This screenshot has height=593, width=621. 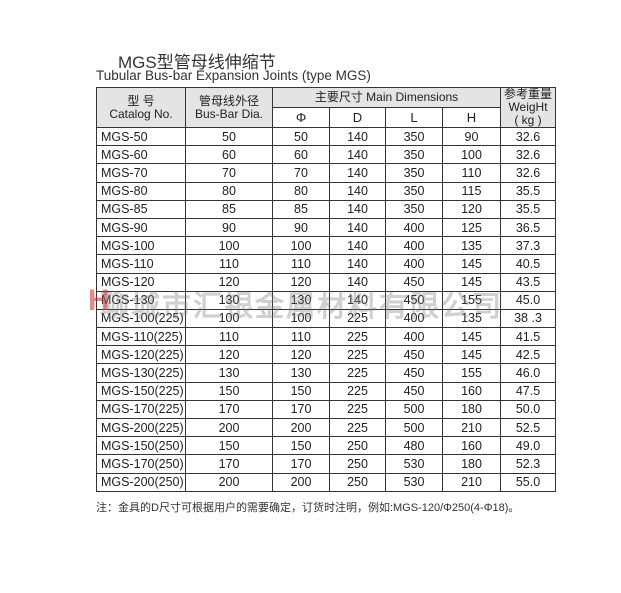 I want to click on header-h: H, so click(x=471, y=117).